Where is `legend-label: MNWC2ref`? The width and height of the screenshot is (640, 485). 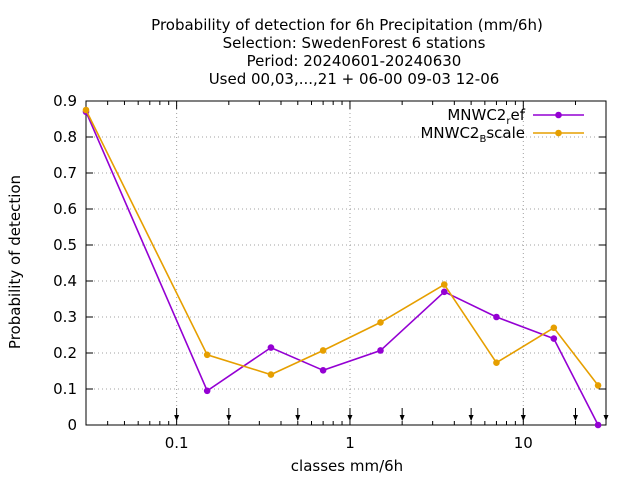 legend-label: MNWC2ref is located at coordinates (486, 116).